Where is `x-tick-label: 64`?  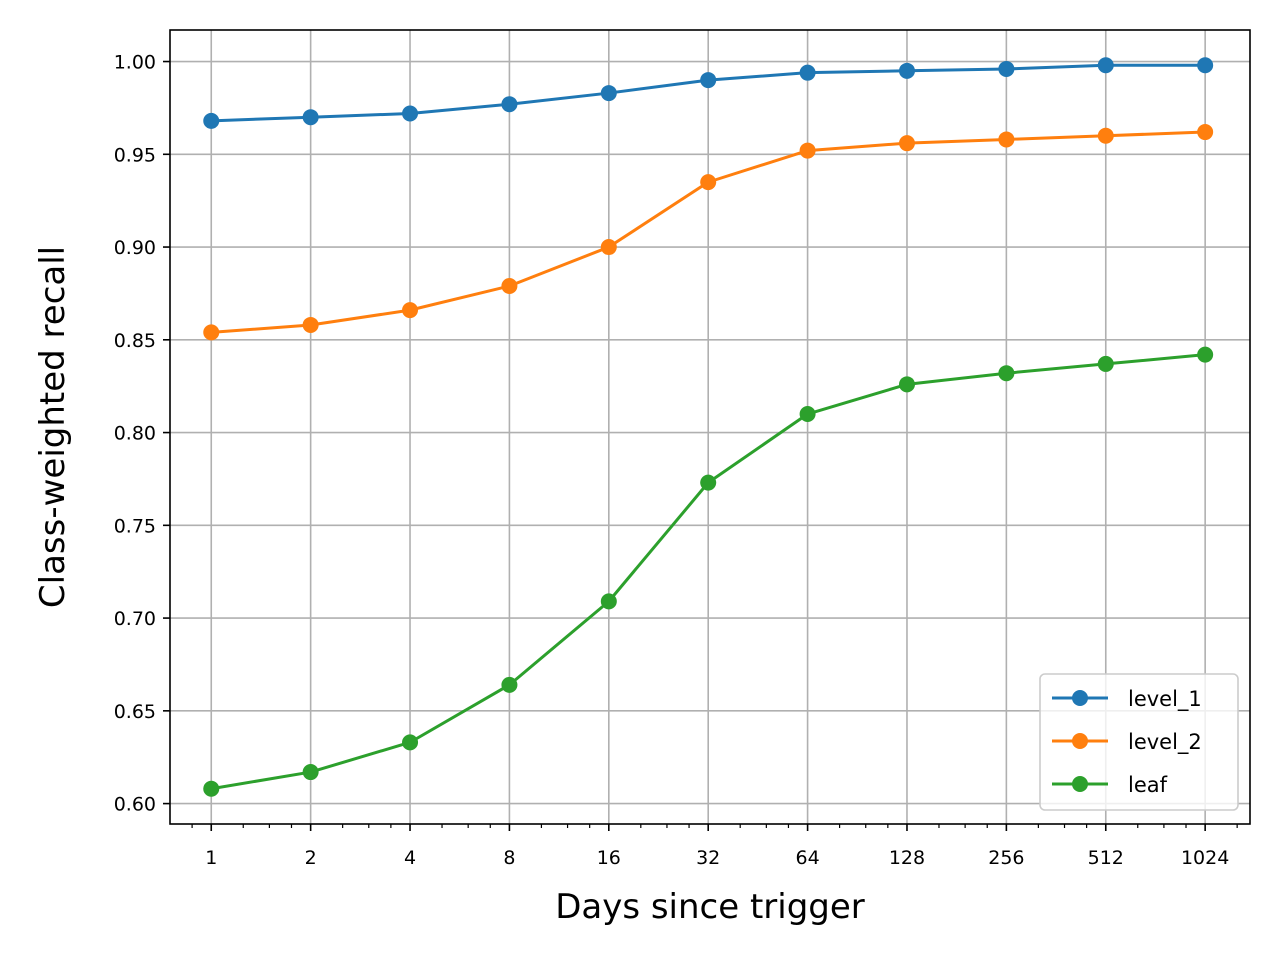 x-tick-label: 64 is located at coordinates (807, 858).